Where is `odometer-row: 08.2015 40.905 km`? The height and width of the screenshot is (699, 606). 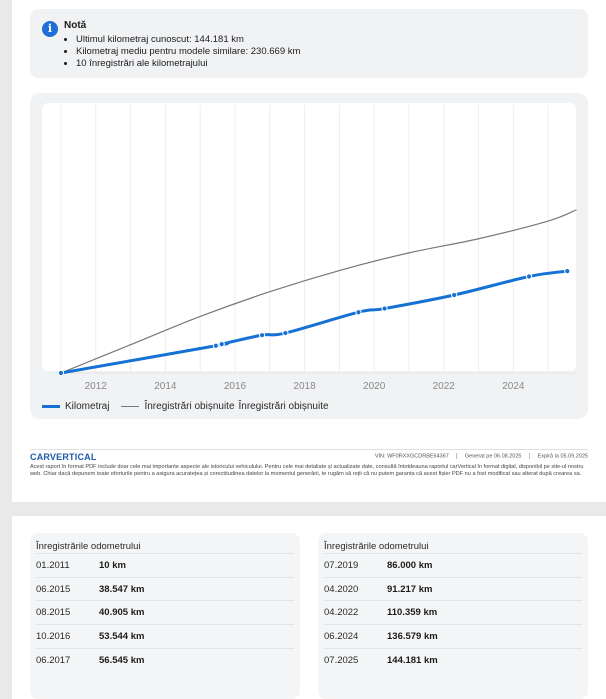 odometer-row: 08.2015 40.905 km is located at coordinates (165, 612).